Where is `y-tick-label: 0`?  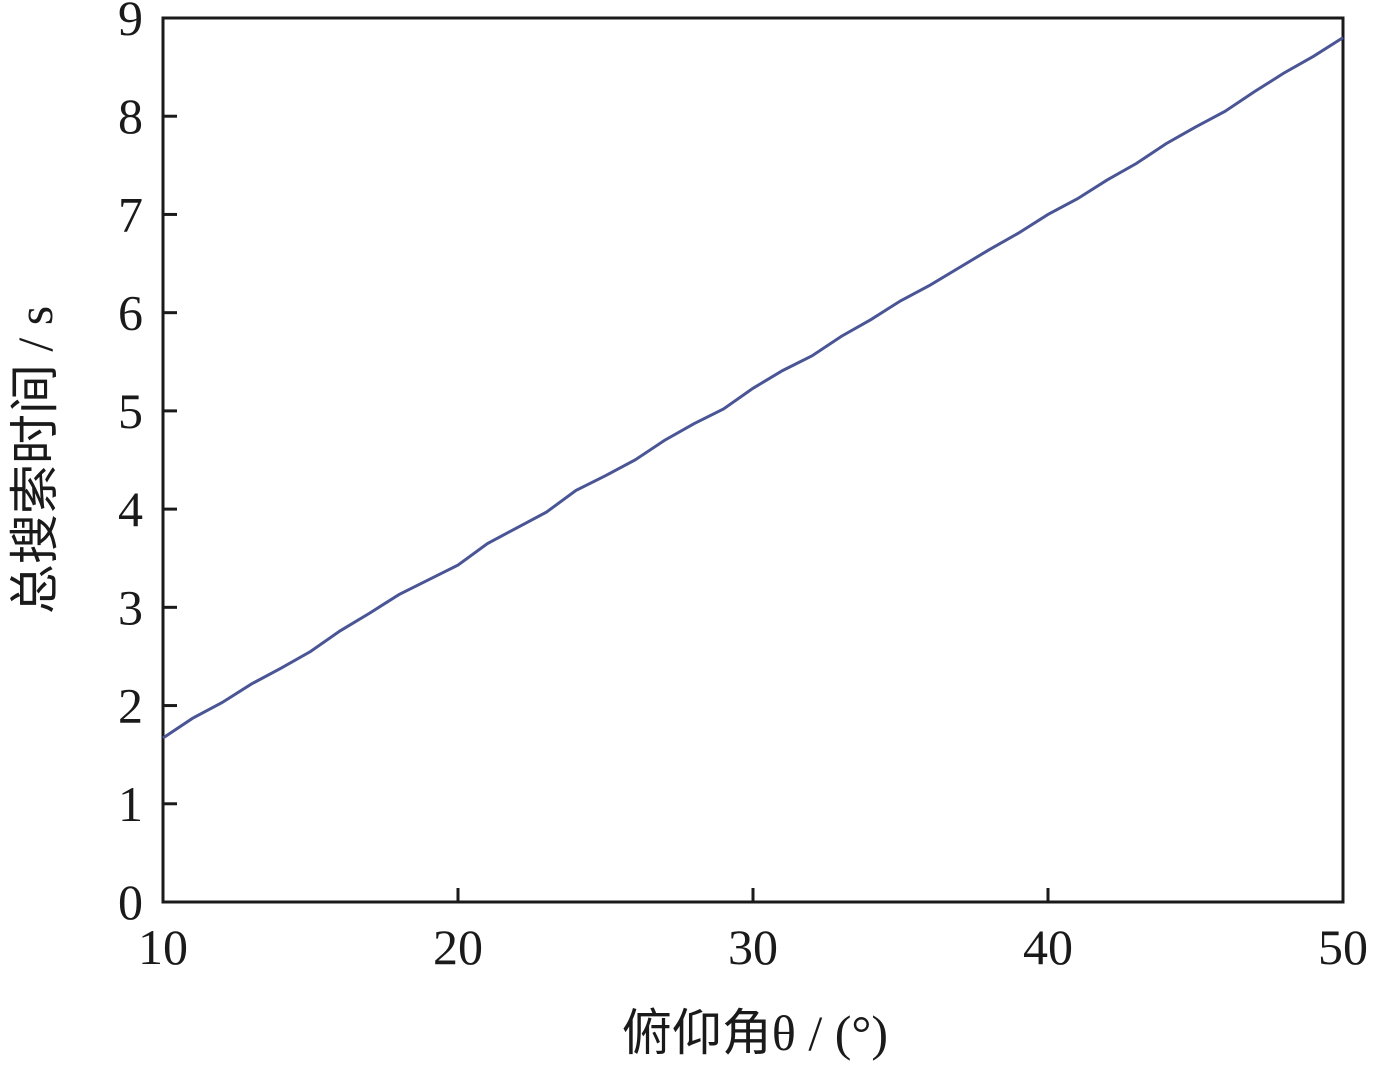 y-tick-label: 0 is located at coordinates (130, 902).